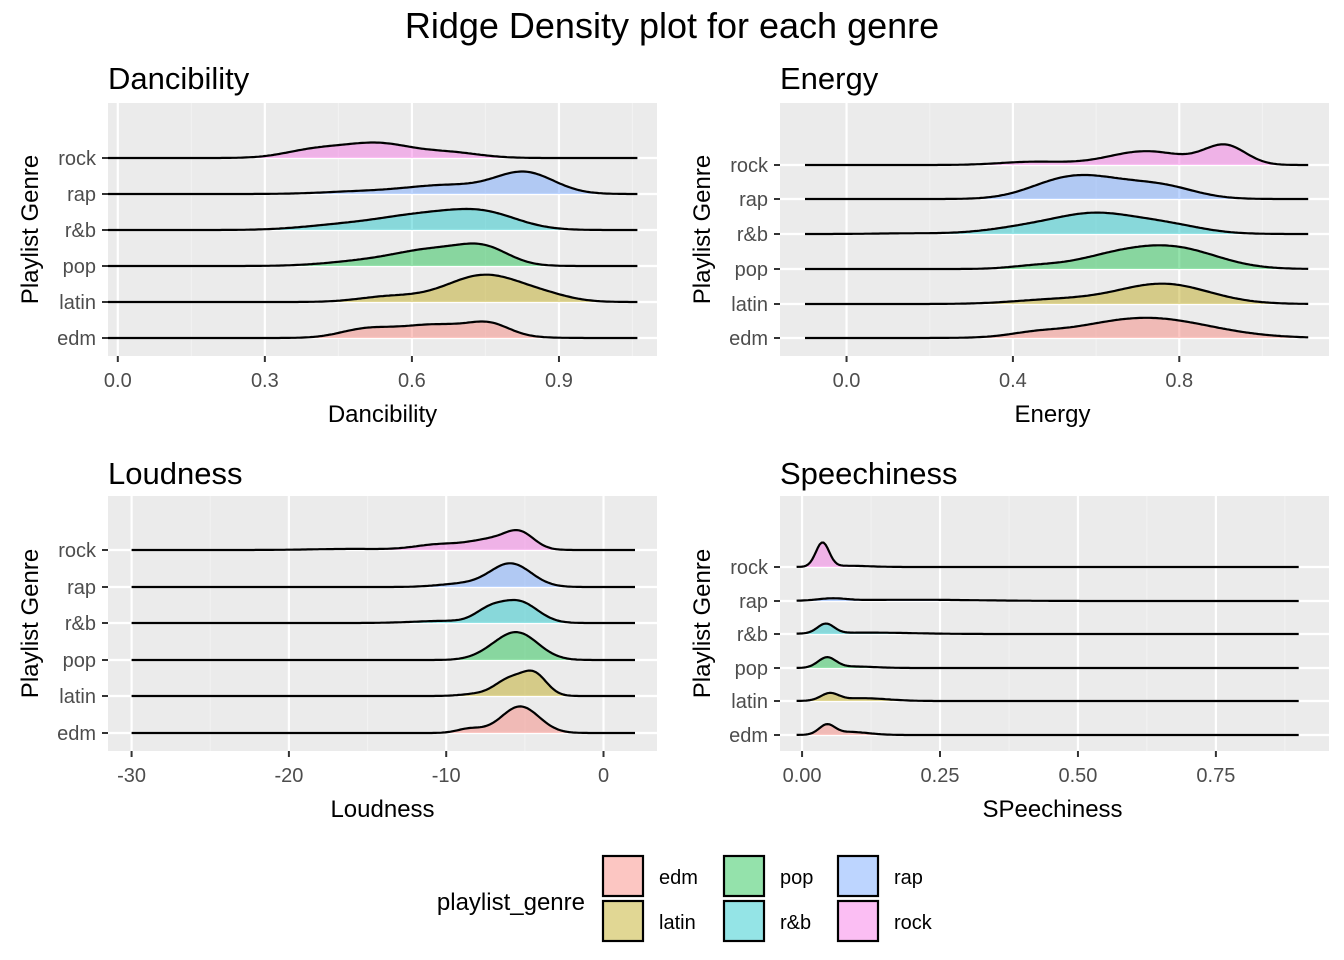 This screenshot has width=1344, height=960. Describe the element at coordinates (446, 776) in the screenshot. I see `x-tick-label: -10` at that location.